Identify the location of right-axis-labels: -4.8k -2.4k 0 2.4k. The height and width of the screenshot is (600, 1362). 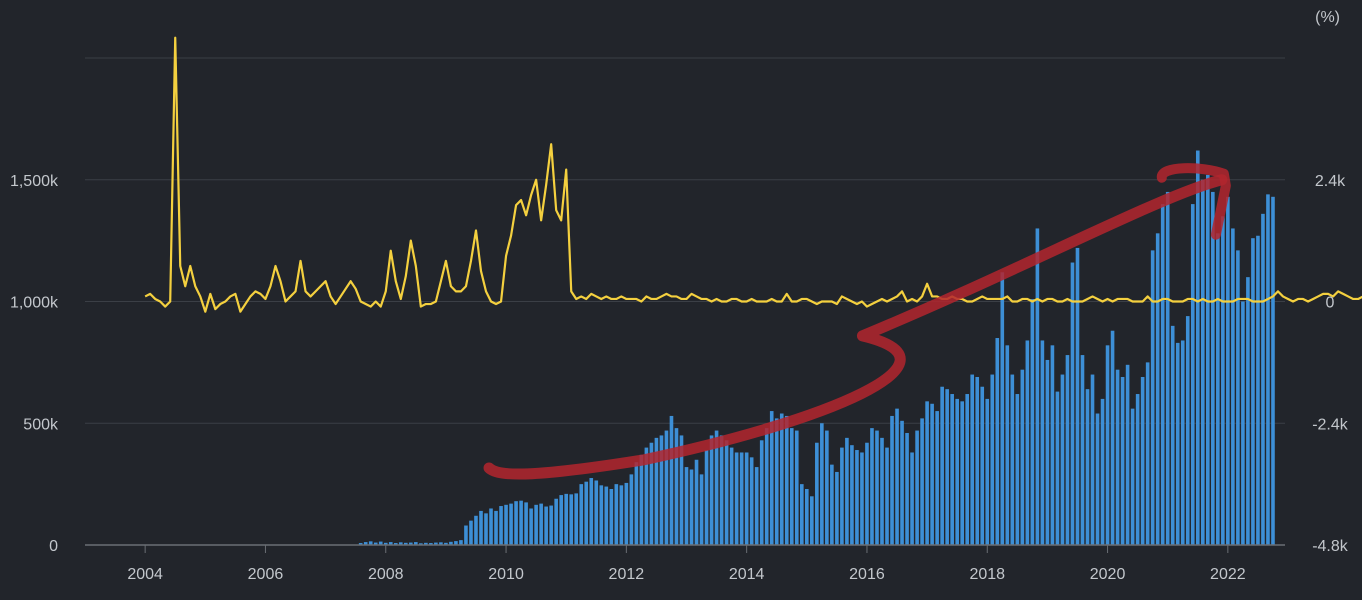
(1330, 364).